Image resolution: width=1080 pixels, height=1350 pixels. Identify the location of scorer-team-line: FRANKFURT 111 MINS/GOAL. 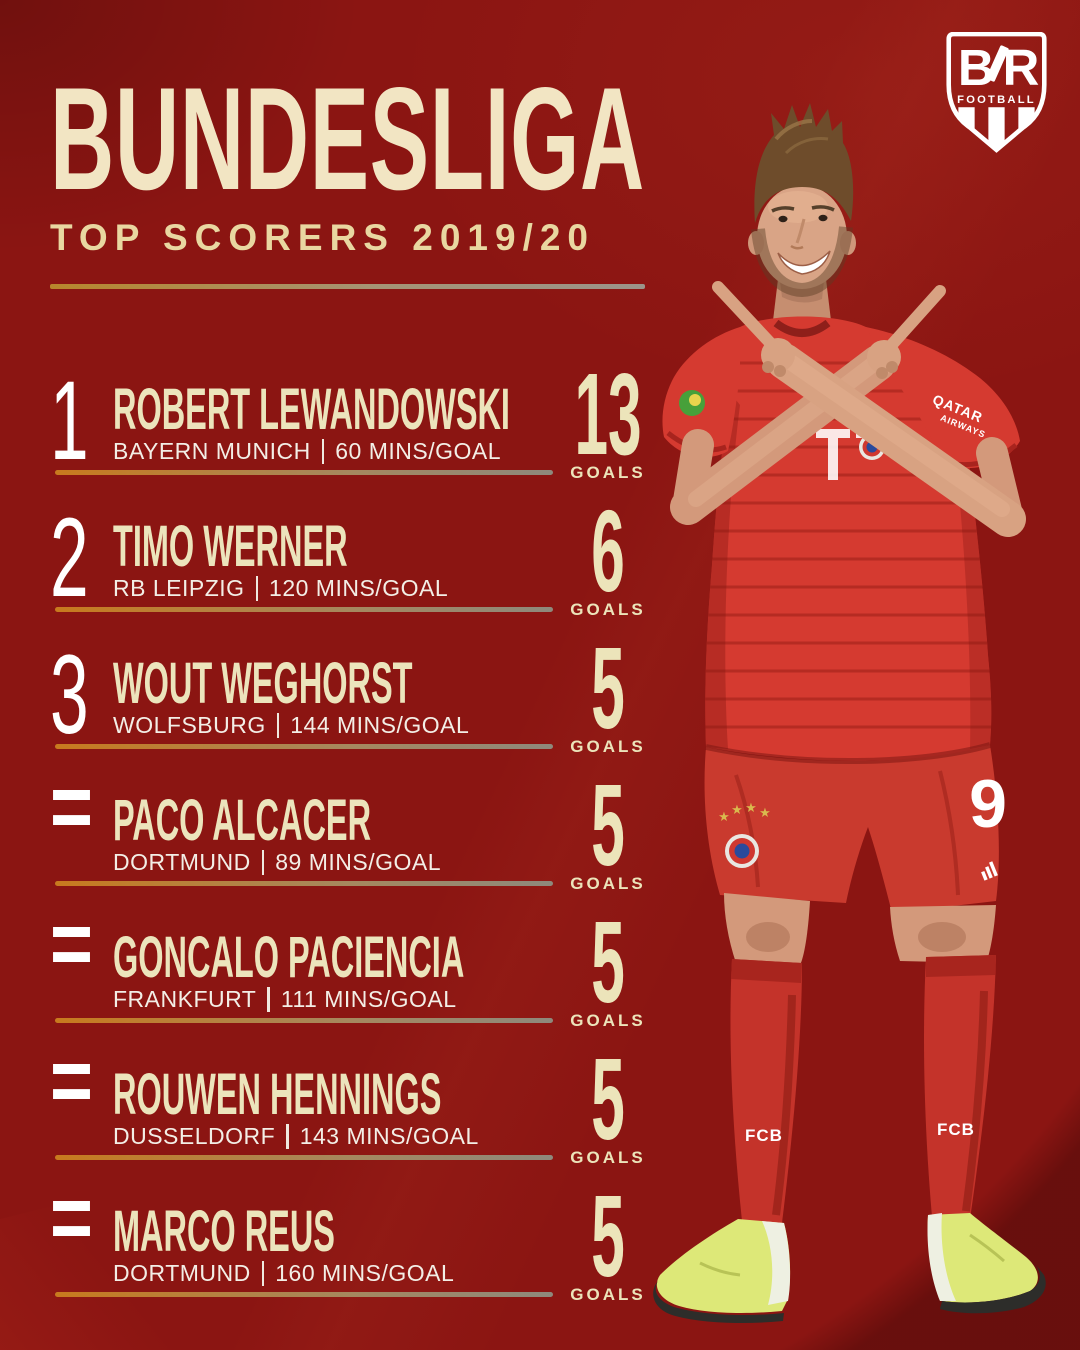
(426, 999).